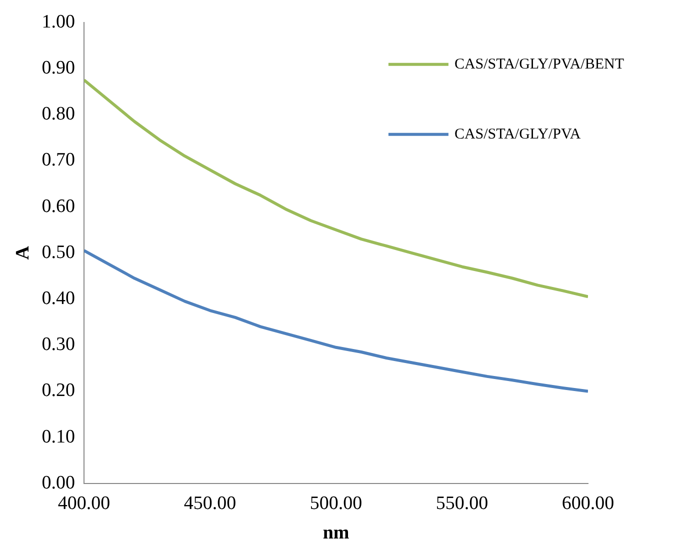 Image resolution: width=696 pixels, height=557 pixels. I want to click on y-tick-label: 0.10, so click(59, 437).